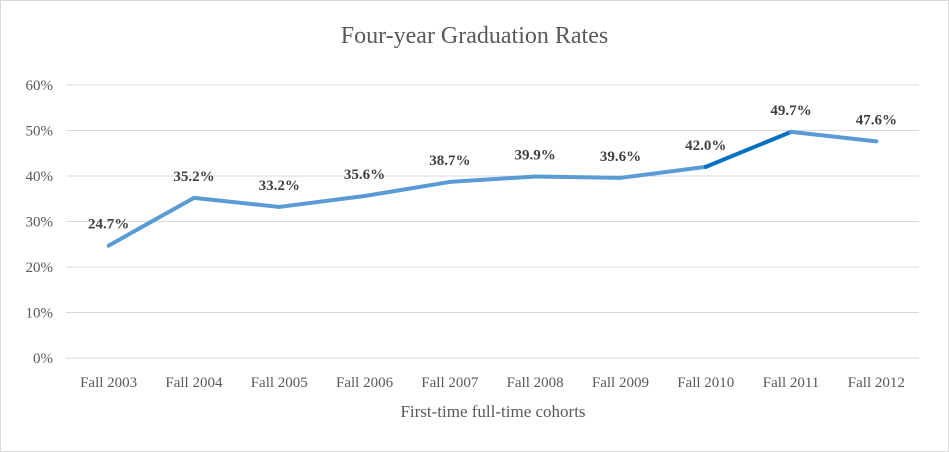  Describe the element at coordinates (40, 177) in the screenshot. I see `y-tick-label: 40%` at that location.